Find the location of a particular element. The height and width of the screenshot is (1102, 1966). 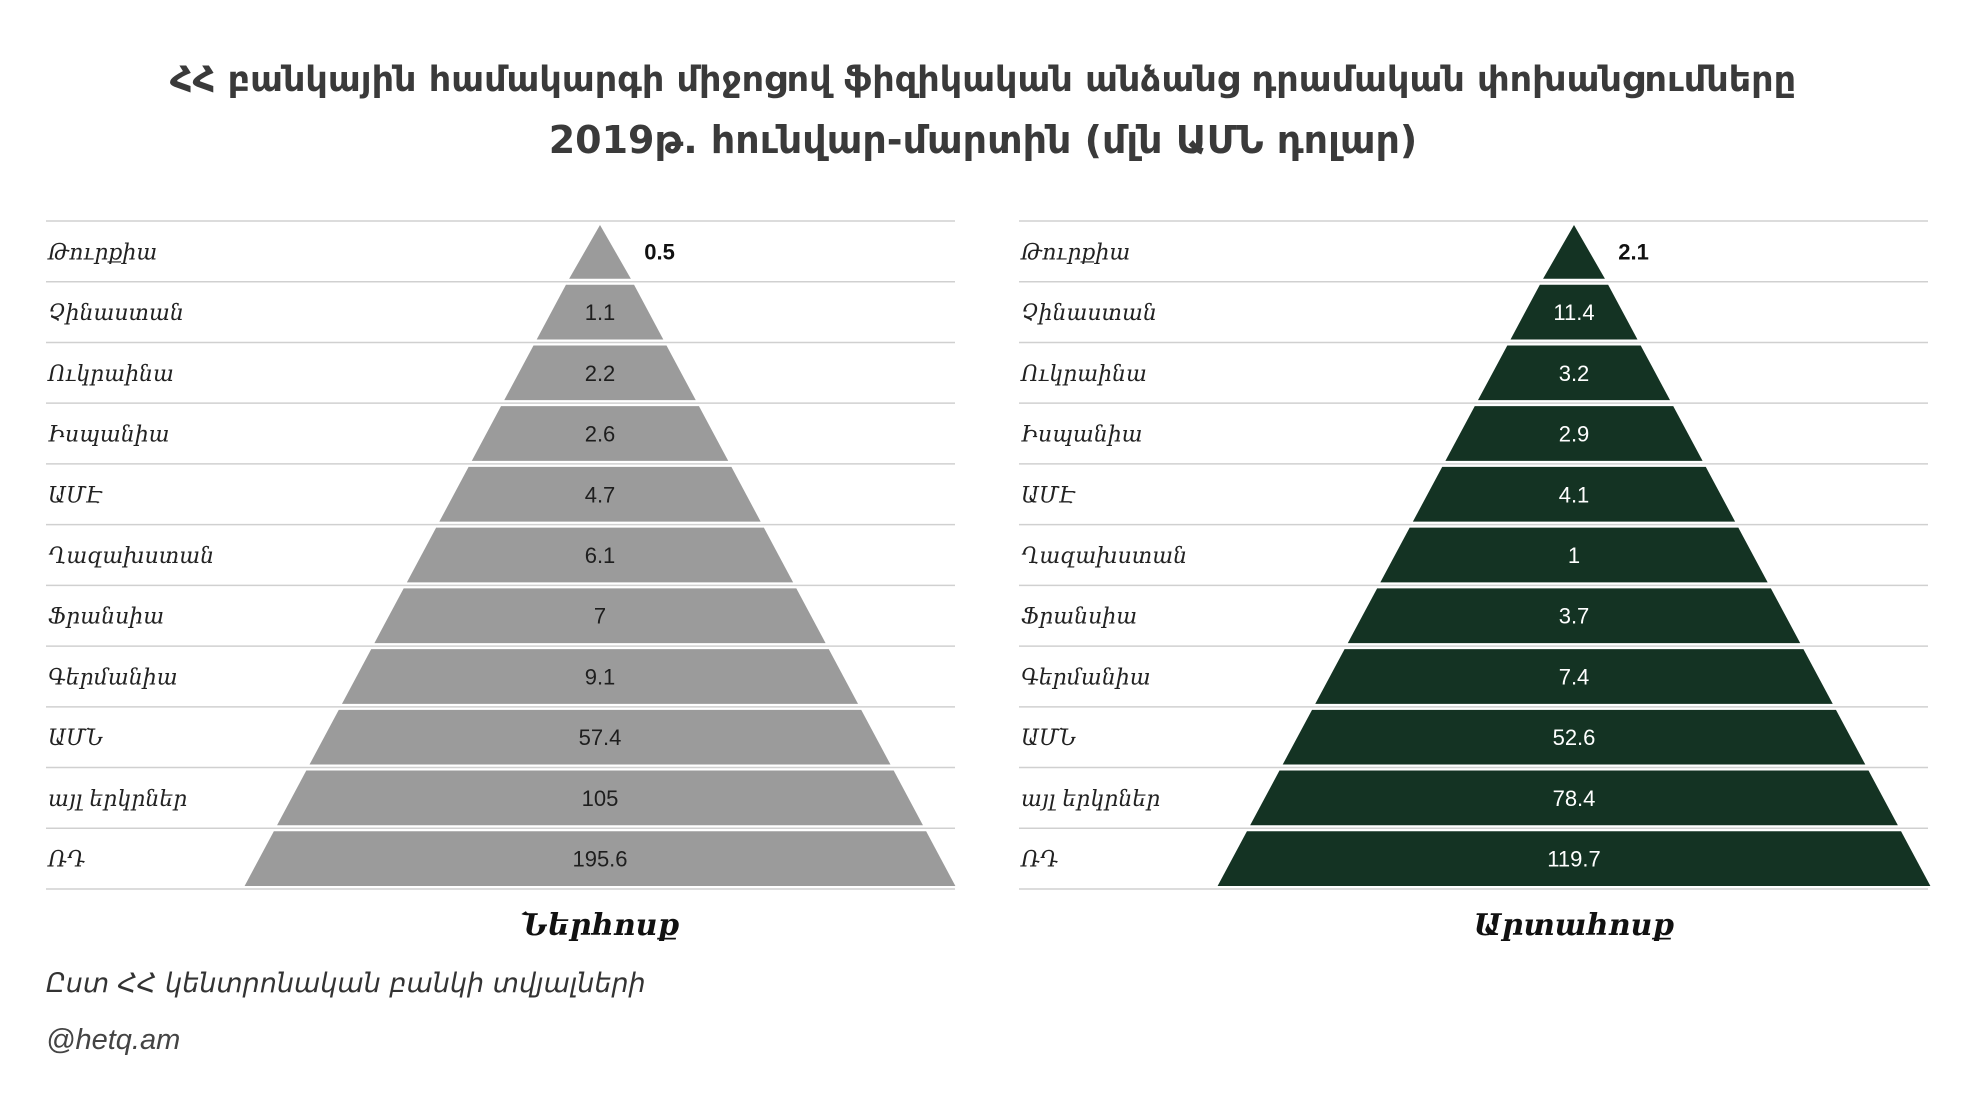

value-label: 7.4 is located at coordinates (1574, 676).